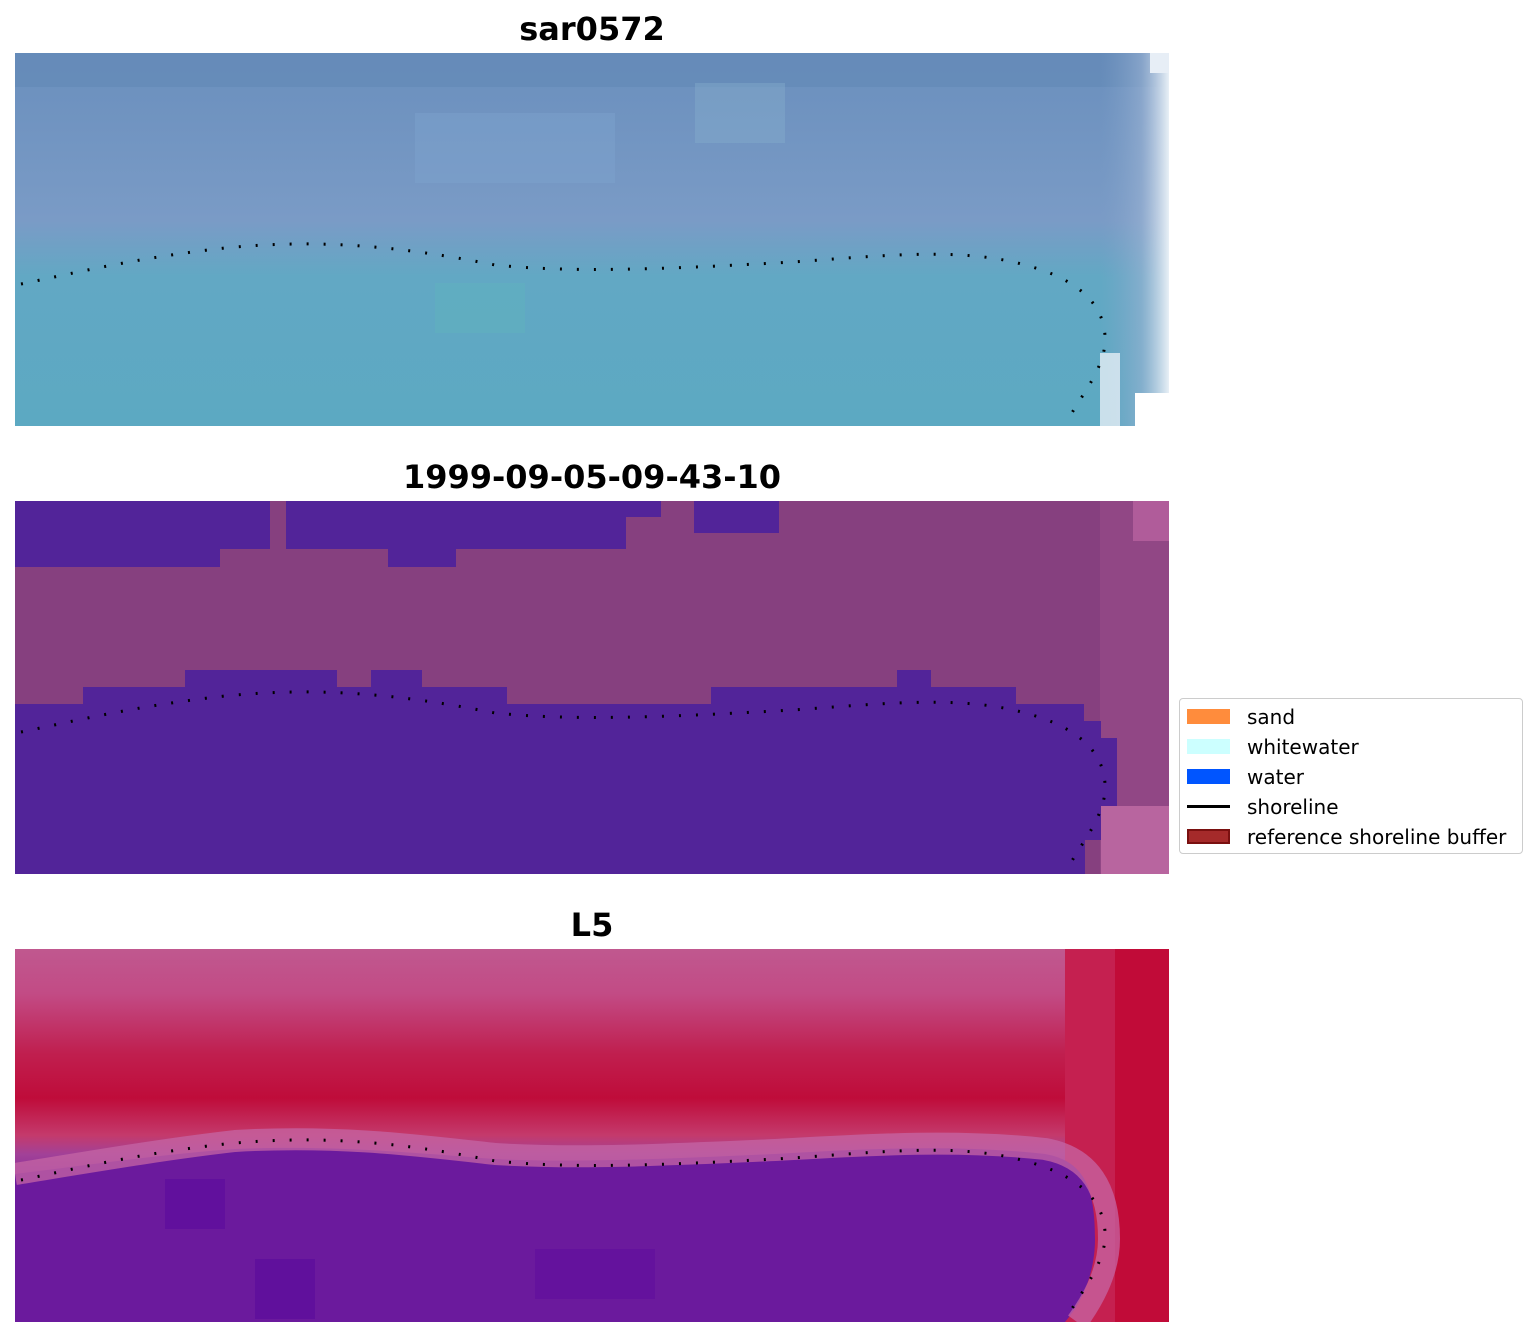  What do you see at coordinates (1208, 806) in the screenshot?
I see `legend-line-shoreline` at bounding box center [1208, 806].